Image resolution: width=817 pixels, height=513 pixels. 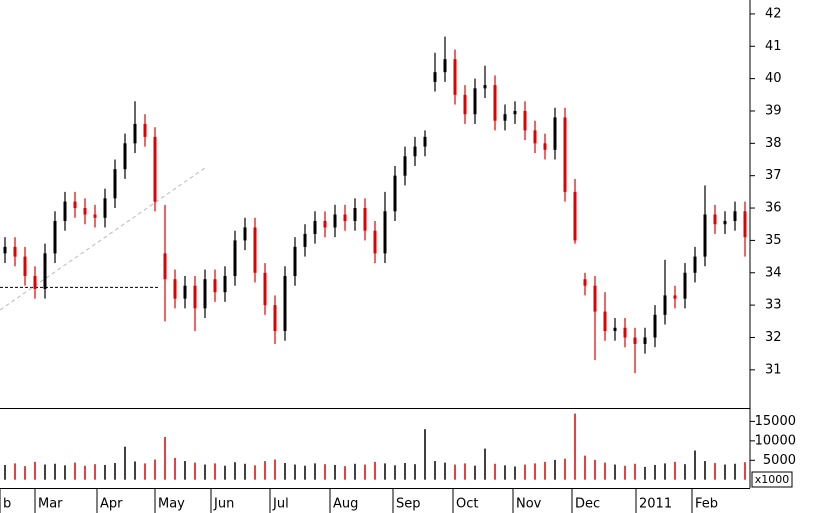 What do you see at coordinates (529, 504) in the screenshot?
I see `x-tick-label: Nov` at bounding box center [529, 504].